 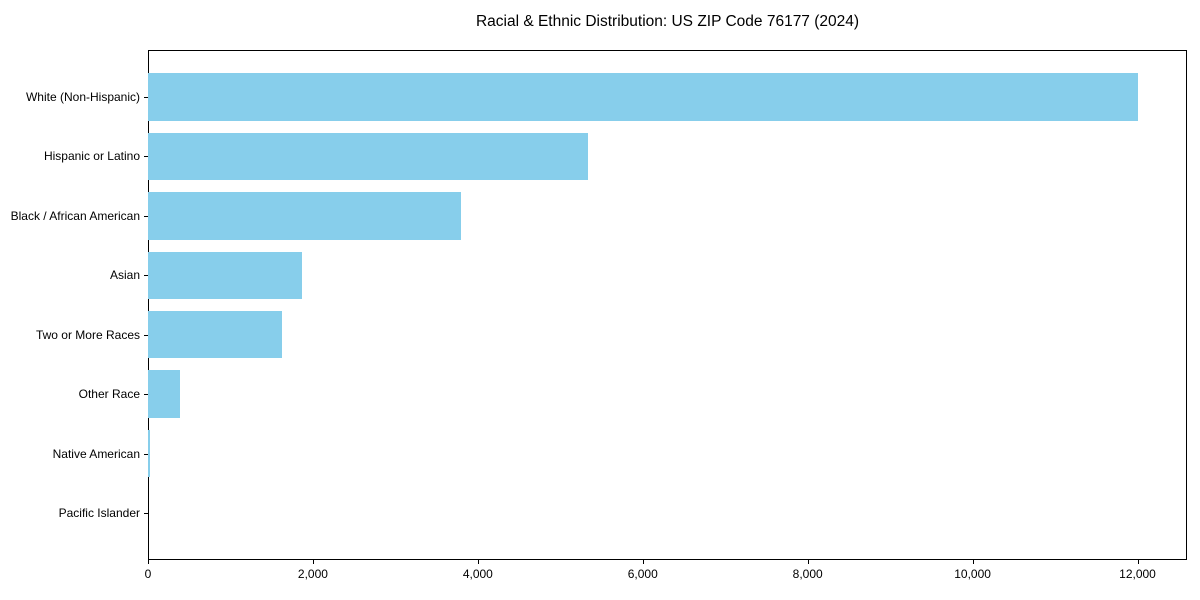 What do you see at coordinates (124, 275) in the screenshot?
I see `y-tick-label: Asian` at bounding box center [124, 275].